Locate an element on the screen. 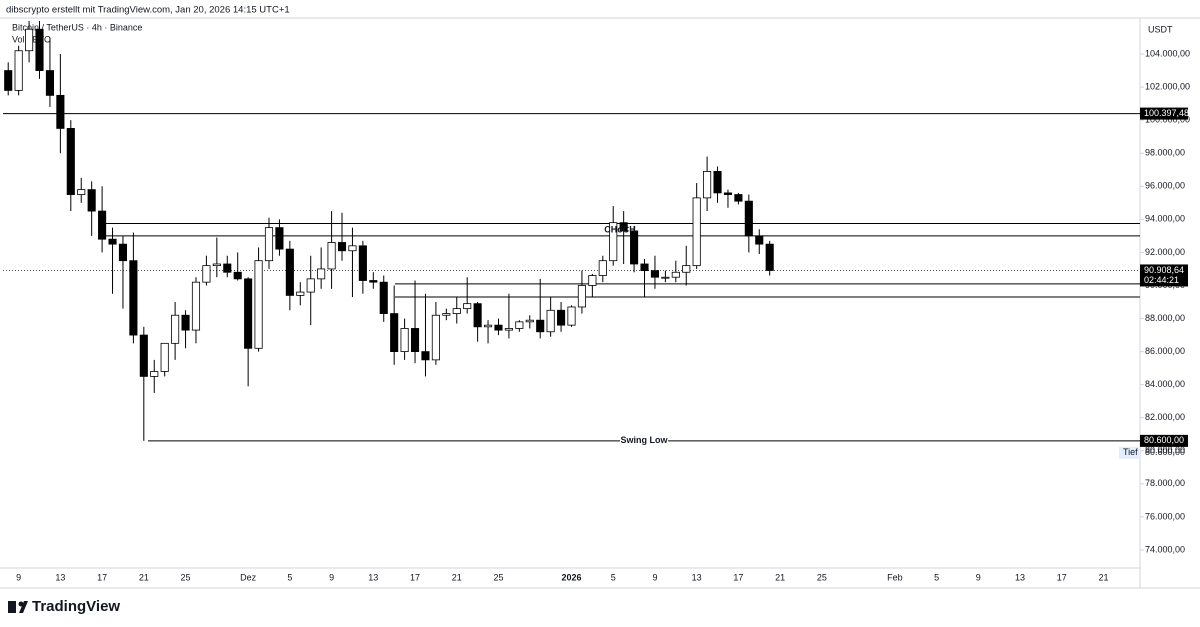 This screenshot has width=1200, height=627. y-tick-label: 92.000,00 is located at coordinates (1165, 252).